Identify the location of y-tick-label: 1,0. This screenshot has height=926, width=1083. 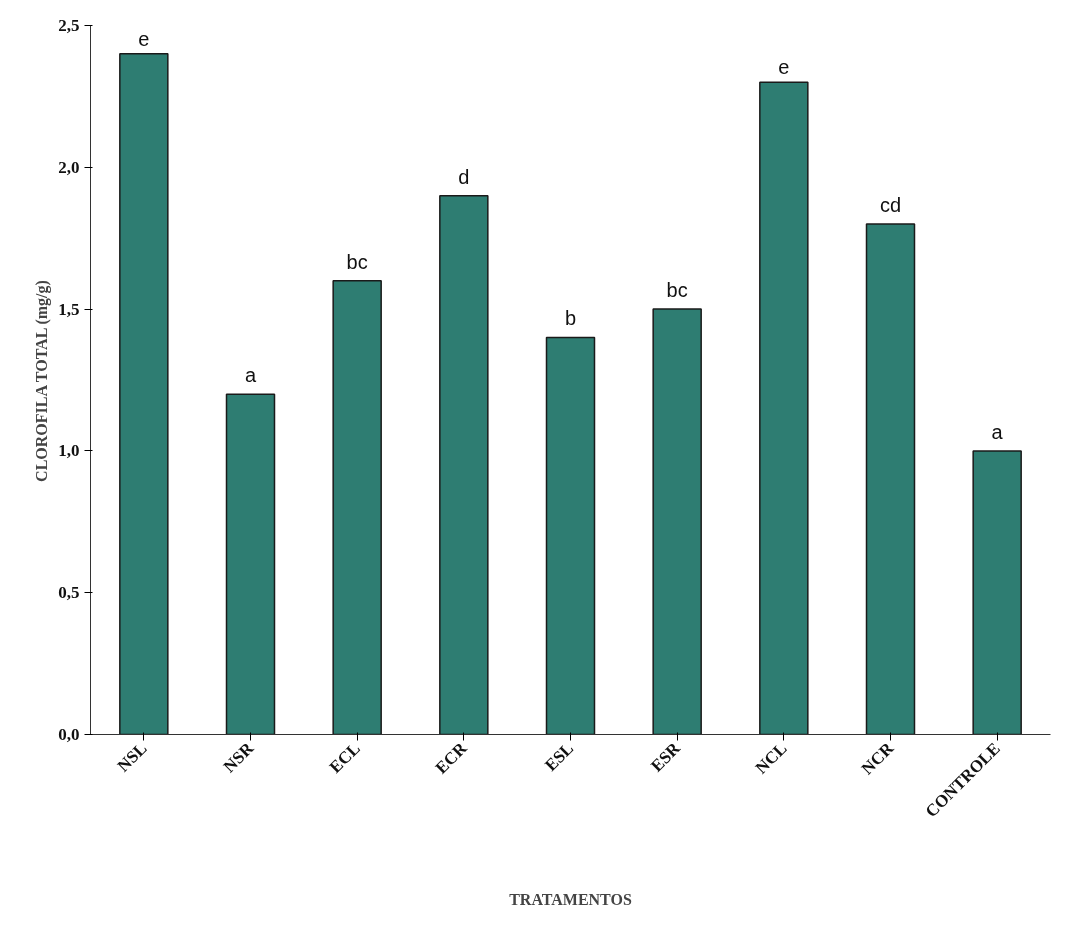
(69, 451).